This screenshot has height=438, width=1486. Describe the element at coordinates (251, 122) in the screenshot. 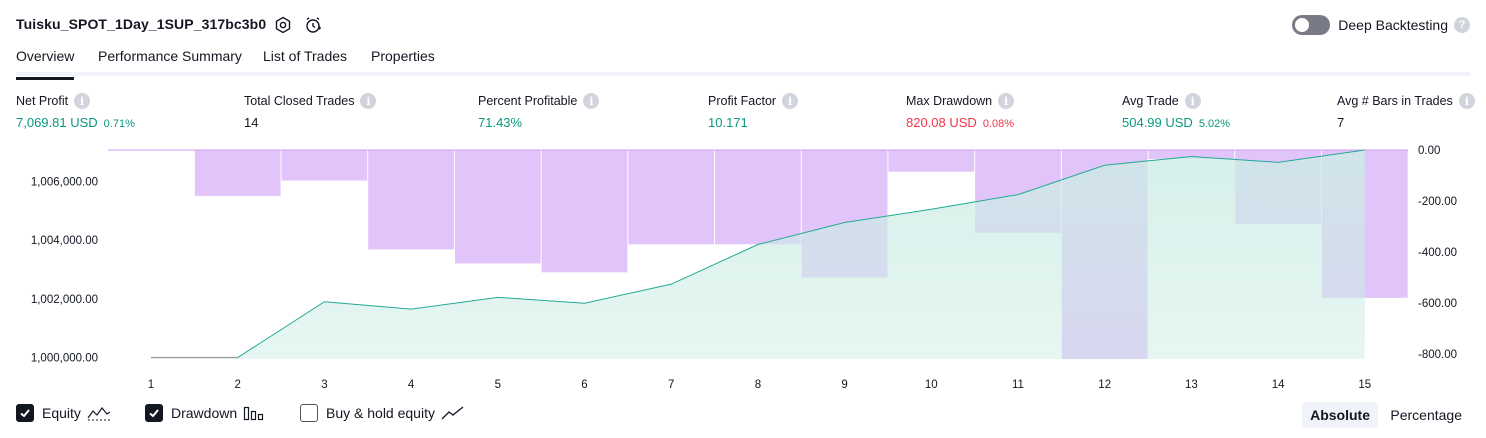

I see `metric-value: 14` at that location.